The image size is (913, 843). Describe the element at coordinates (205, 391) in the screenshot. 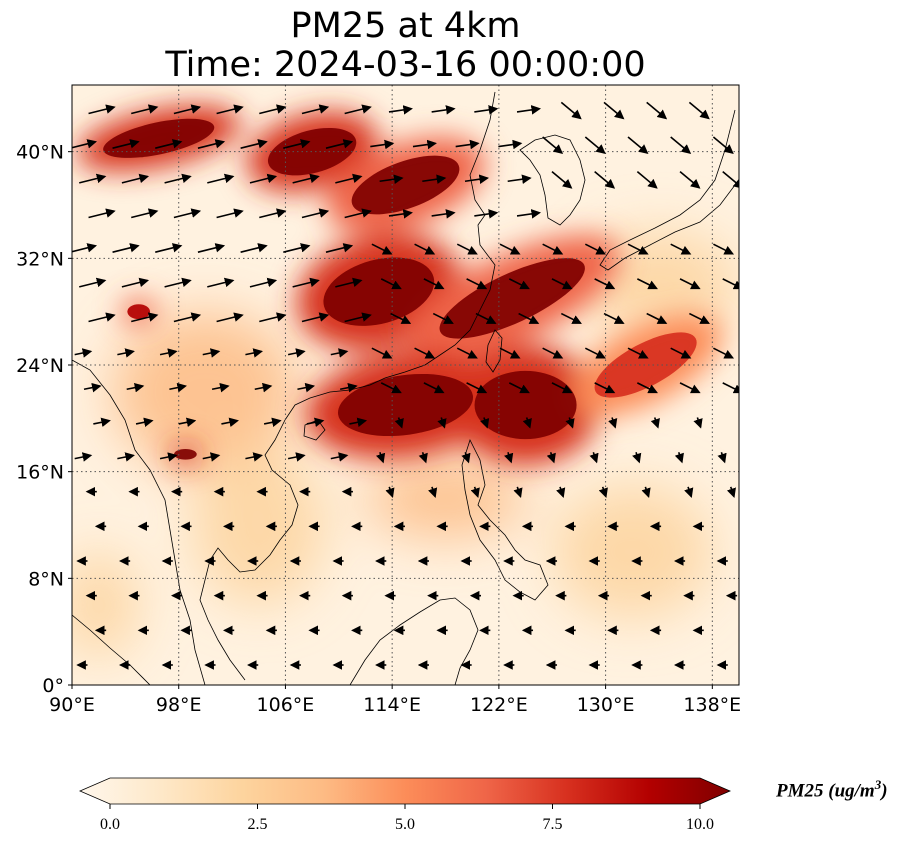

I see `haze-patch` at that location.